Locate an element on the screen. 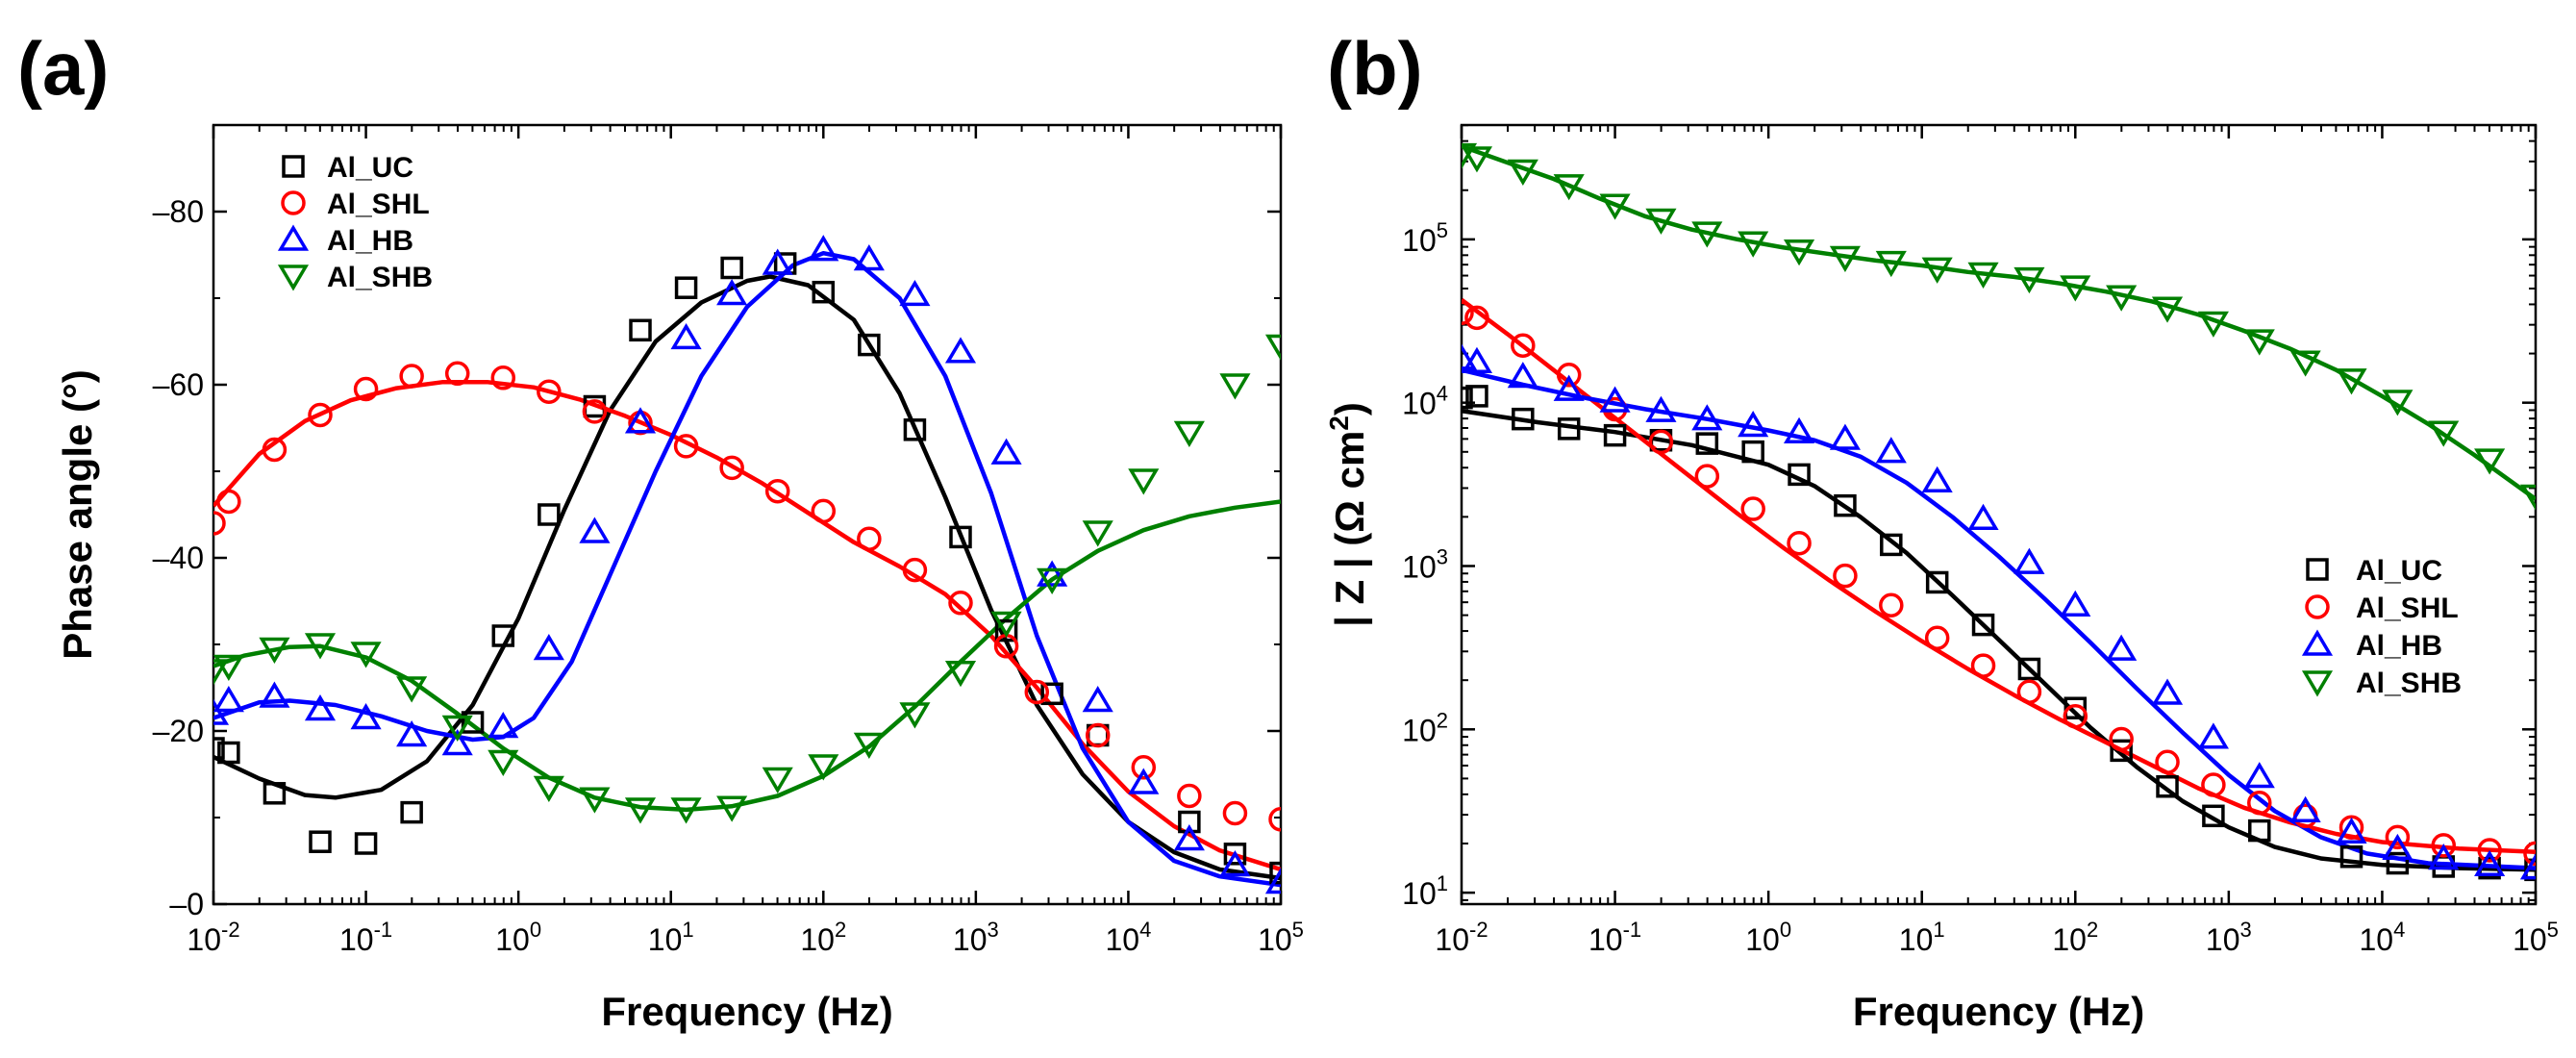 The image size is (2576, 1058). y-tick-label-a: –40 is located at coordinates (178, 558).